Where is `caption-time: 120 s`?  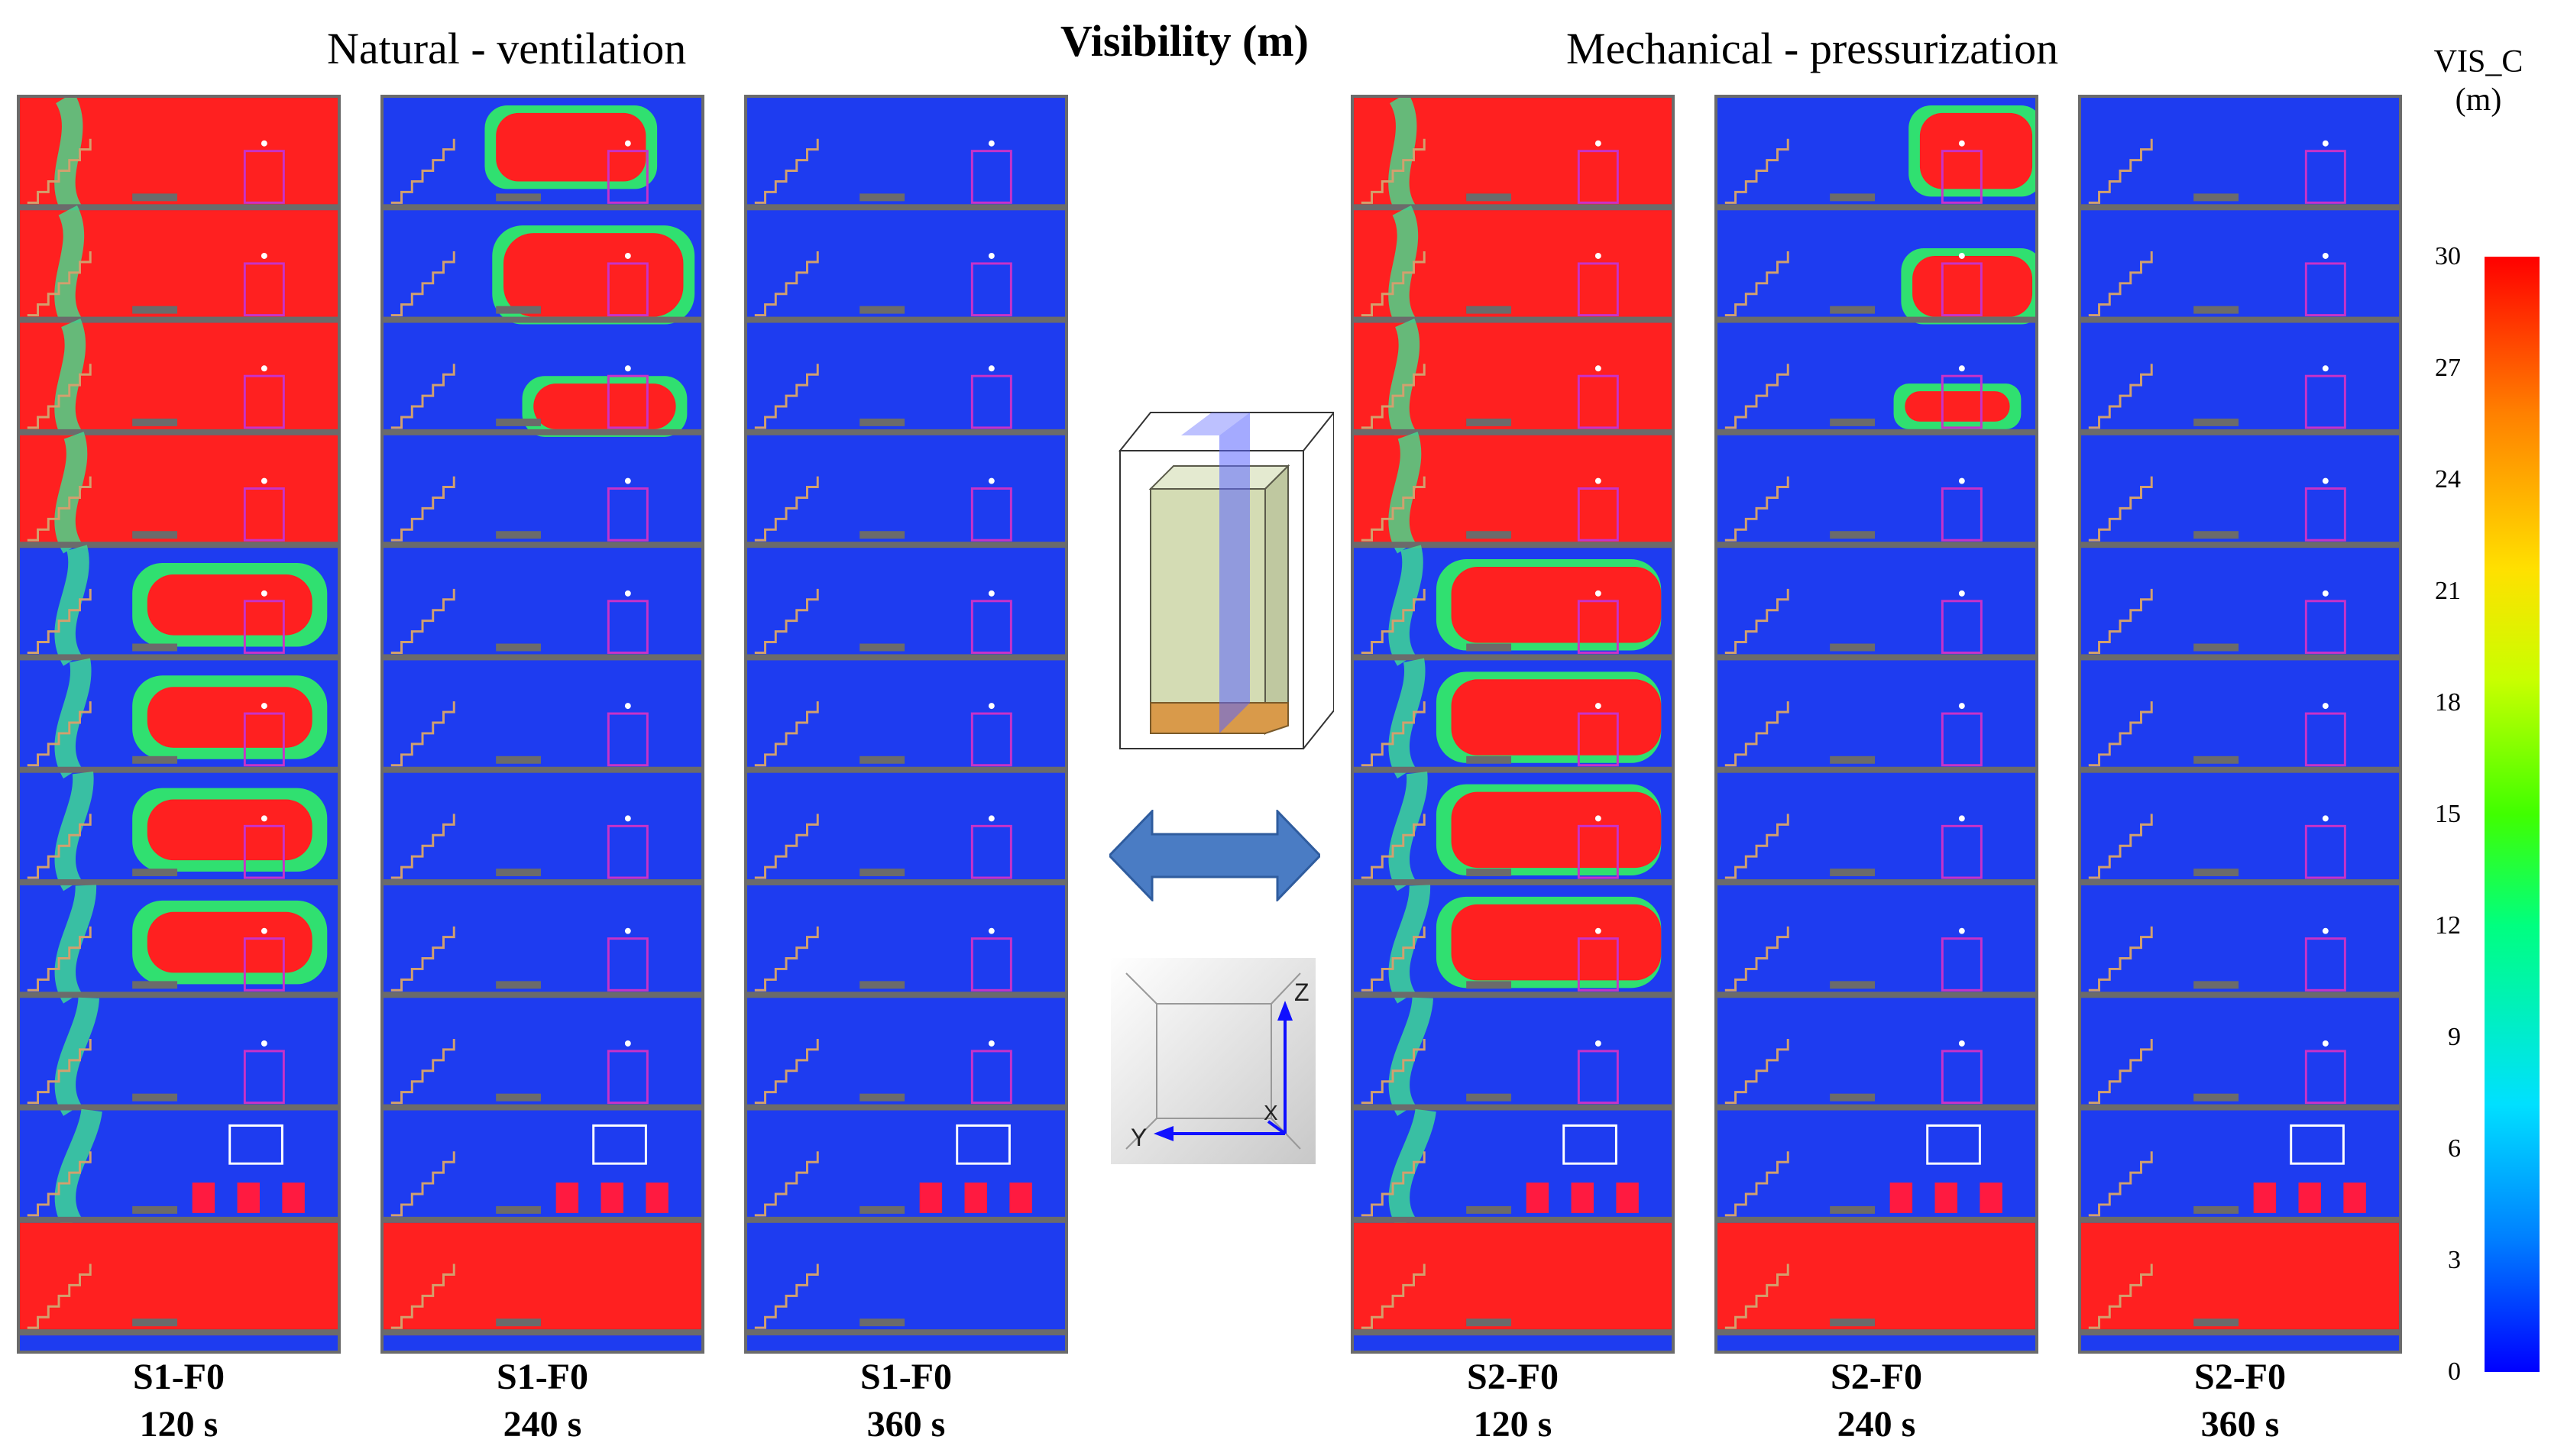 caption-time: 120 s is located at coordinates (179, 1424).